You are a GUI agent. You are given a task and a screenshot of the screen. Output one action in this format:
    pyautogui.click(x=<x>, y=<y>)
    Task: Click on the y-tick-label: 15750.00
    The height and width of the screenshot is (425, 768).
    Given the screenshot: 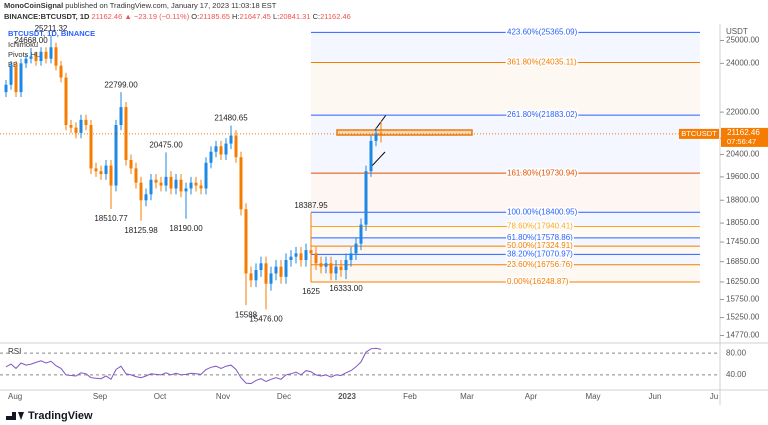 What is the action you would take?
    pyautogui.click(x=743, y=299)
    